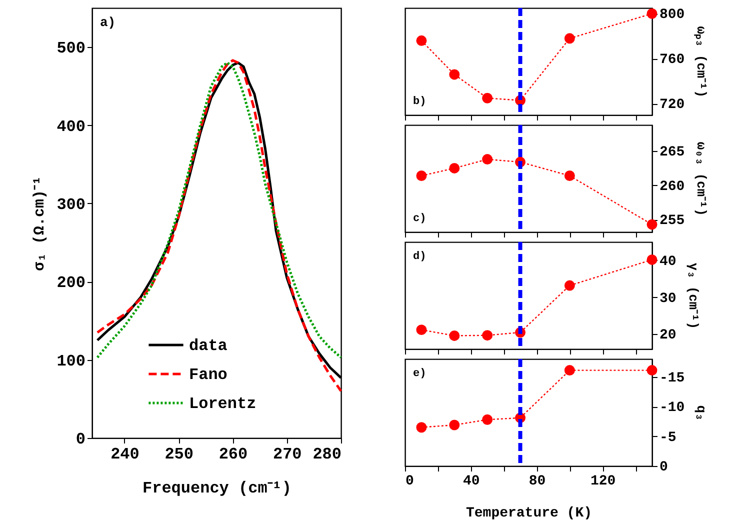 Image resolution: width=735 pixels, height=527 pixels. Describe the element at coordinates (419, 219) in the screenshot. I see `annotation: c)` at that location.